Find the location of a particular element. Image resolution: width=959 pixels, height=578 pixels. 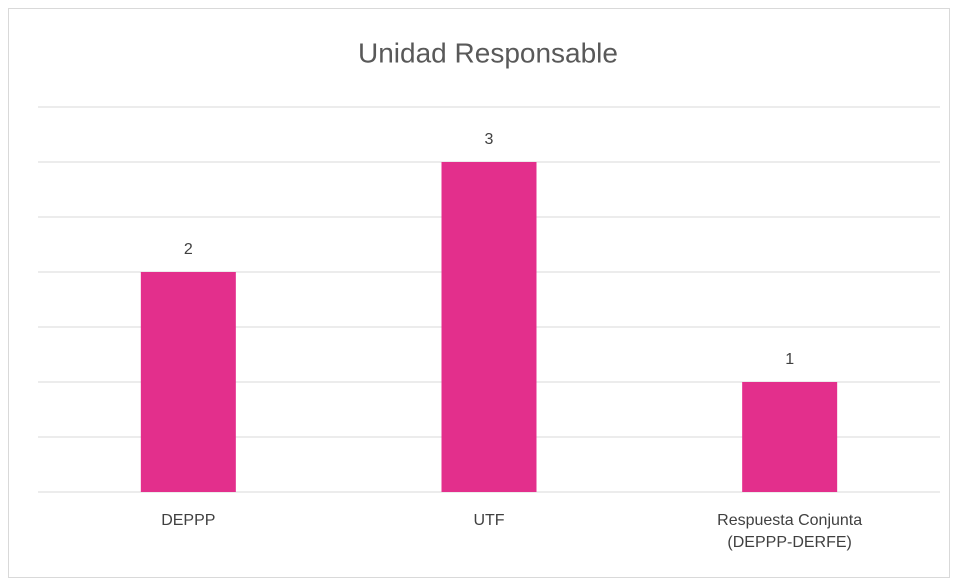

x-tick-label: DEPPP is located at coordinates (188, 520).